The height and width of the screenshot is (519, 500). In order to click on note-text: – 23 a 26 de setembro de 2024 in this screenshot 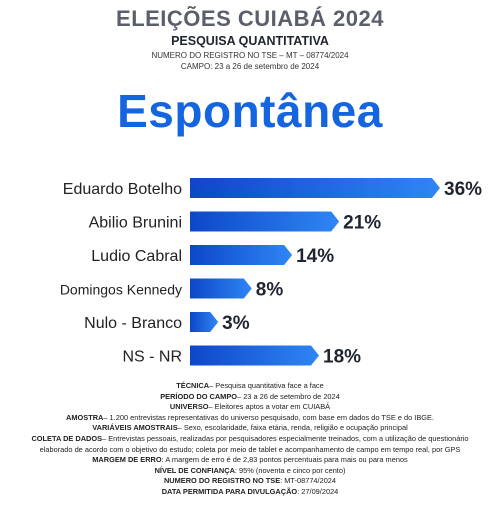, I will do `click(288, 396)`.